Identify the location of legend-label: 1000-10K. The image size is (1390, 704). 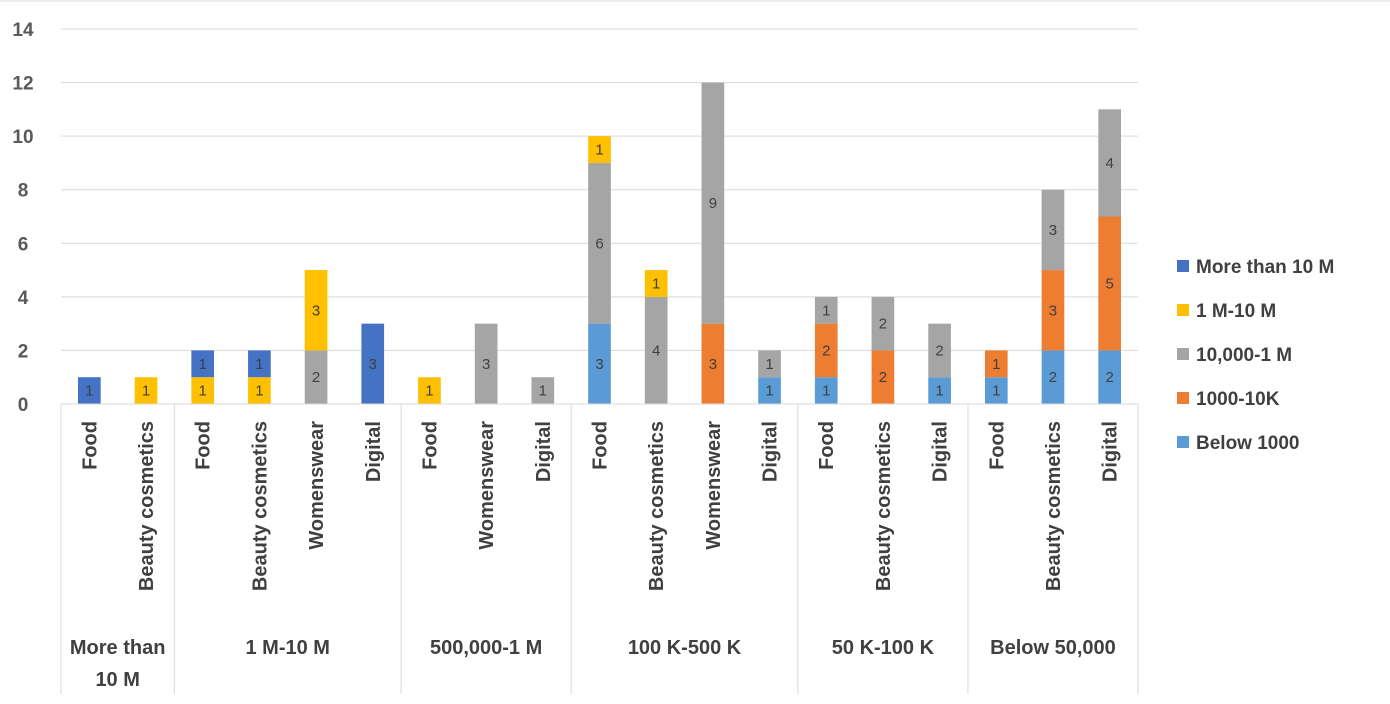
(1238, 399).